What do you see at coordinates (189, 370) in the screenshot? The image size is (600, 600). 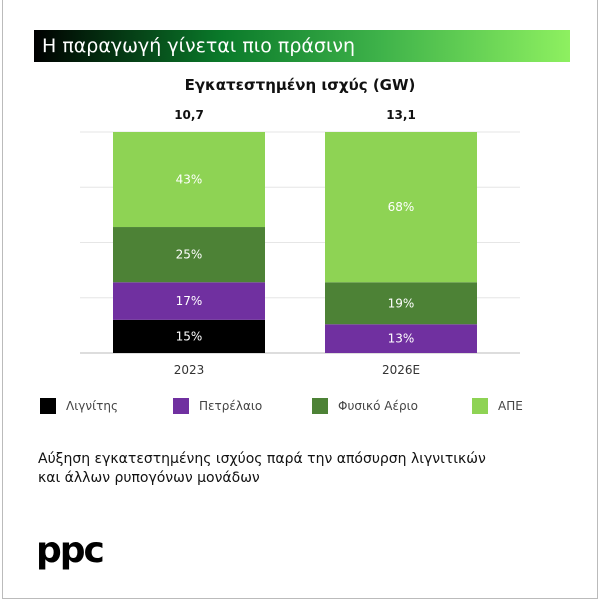 I see `x-tick-label: 2023` at bounding box center [189, 370].